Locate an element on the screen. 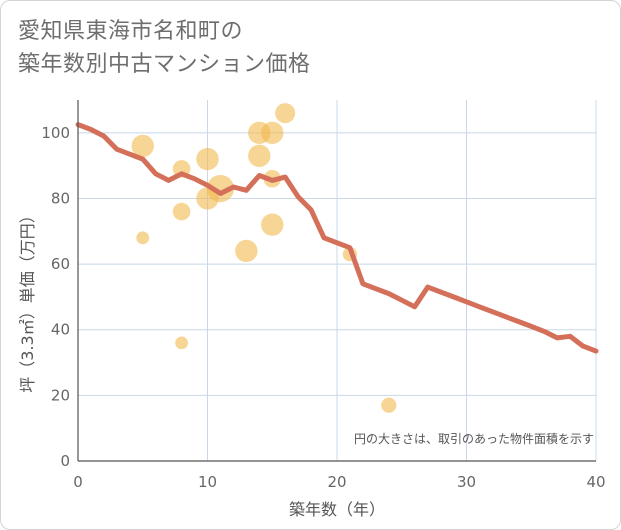  y-tick-label: 20 is located at coordinates (60, 395).